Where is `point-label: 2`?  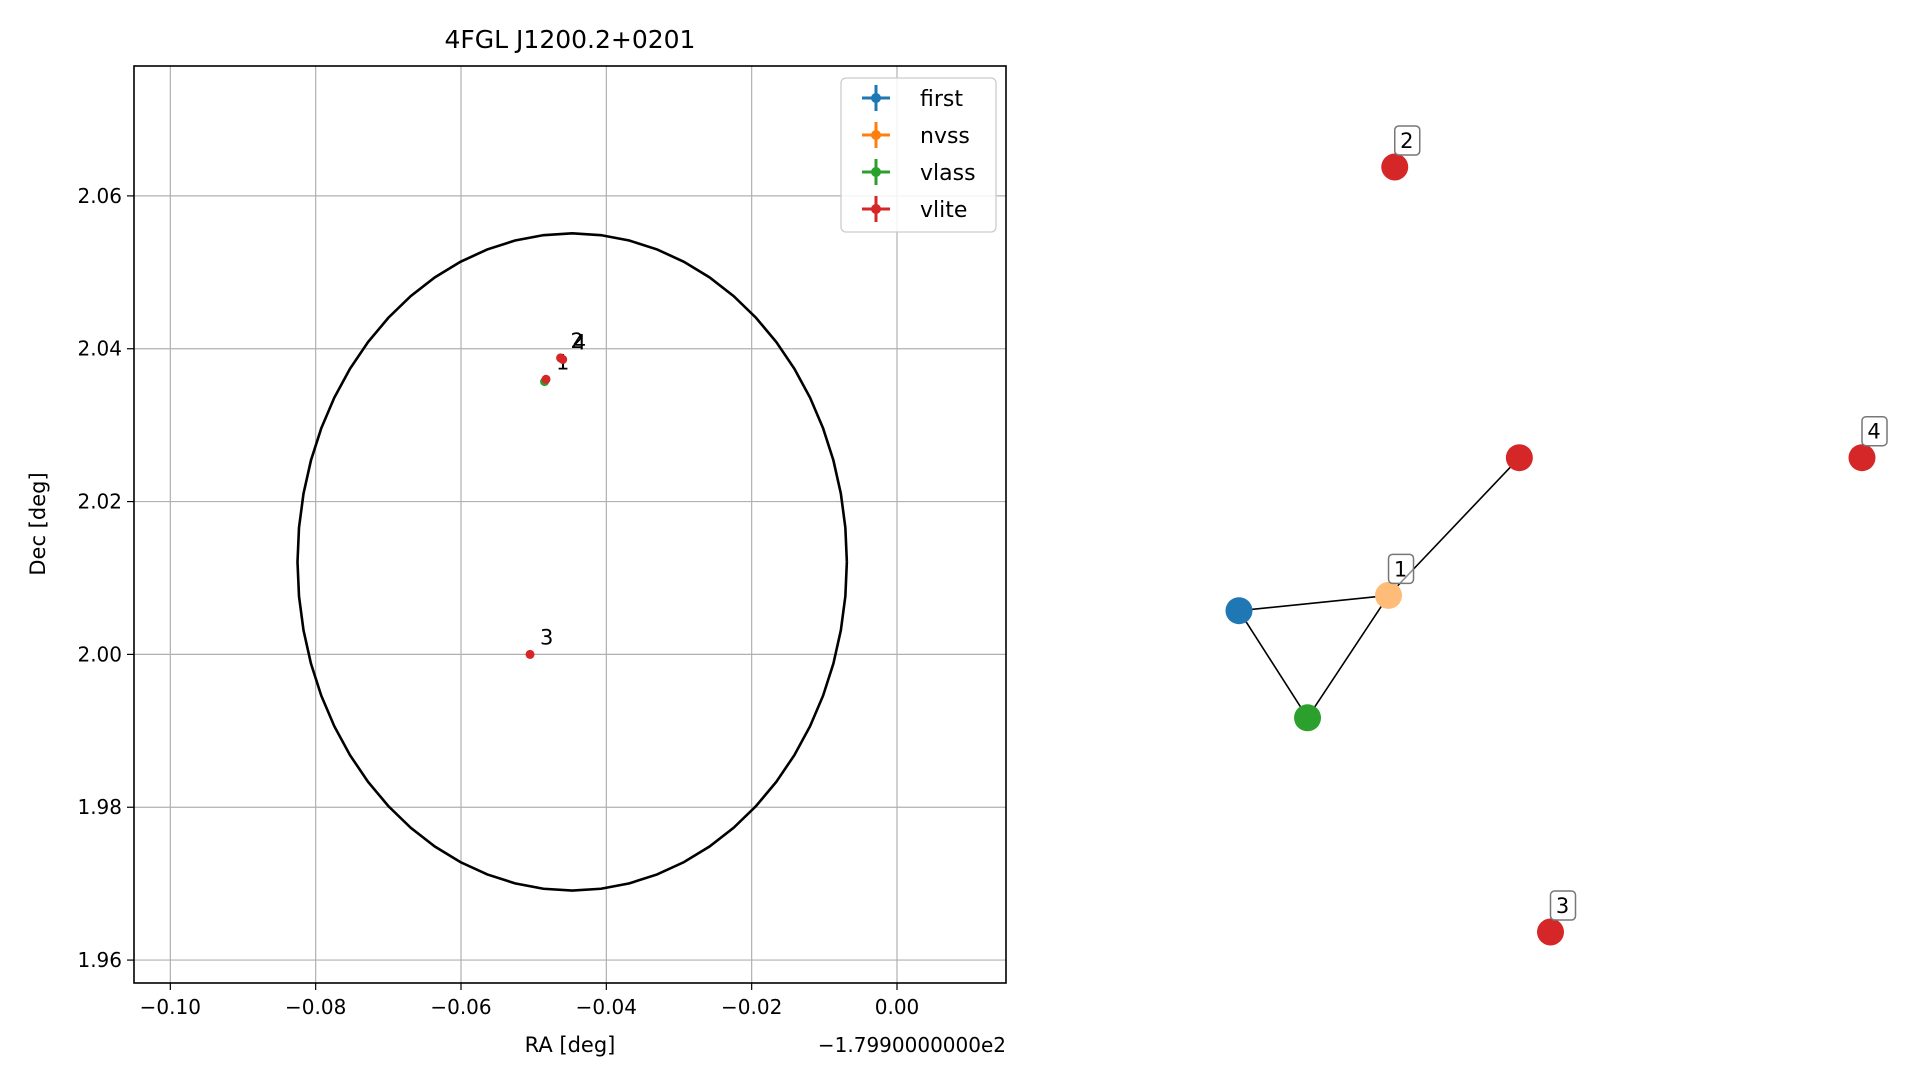 point-label: 2 is located at coordinates (577, 341).